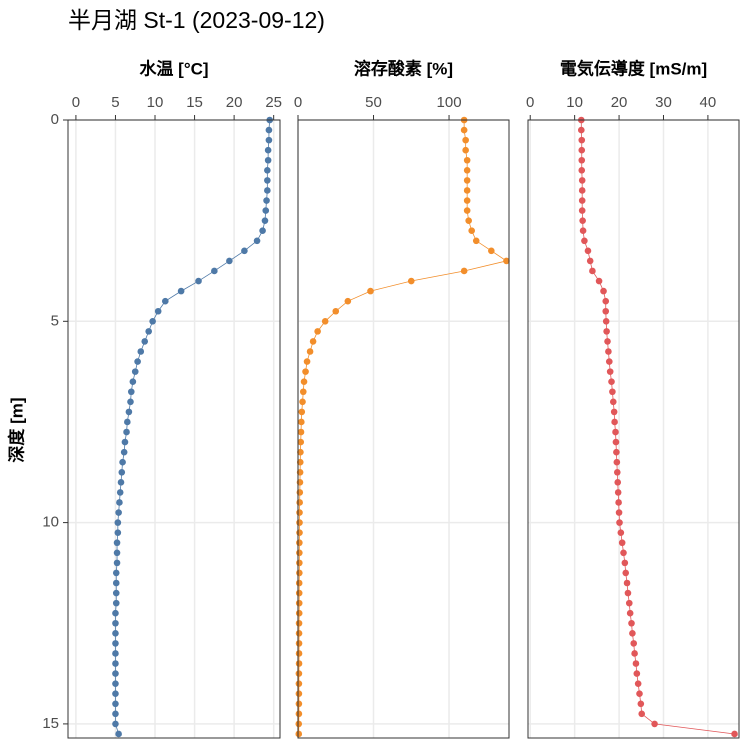 This screenshot has height=750, width=750. Describe the element at coordinates (373, 102) in the screenshot. I see `x-tick-label: 50` at that location.